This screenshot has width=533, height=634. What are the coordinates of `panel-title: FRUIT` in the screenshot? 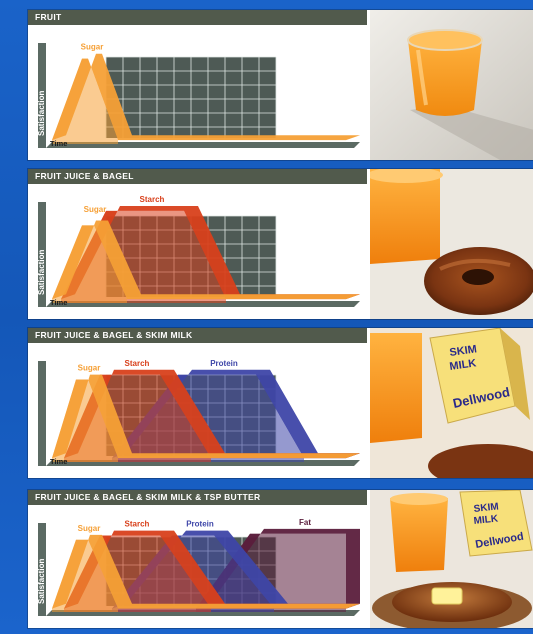 It's located at (197, 17).